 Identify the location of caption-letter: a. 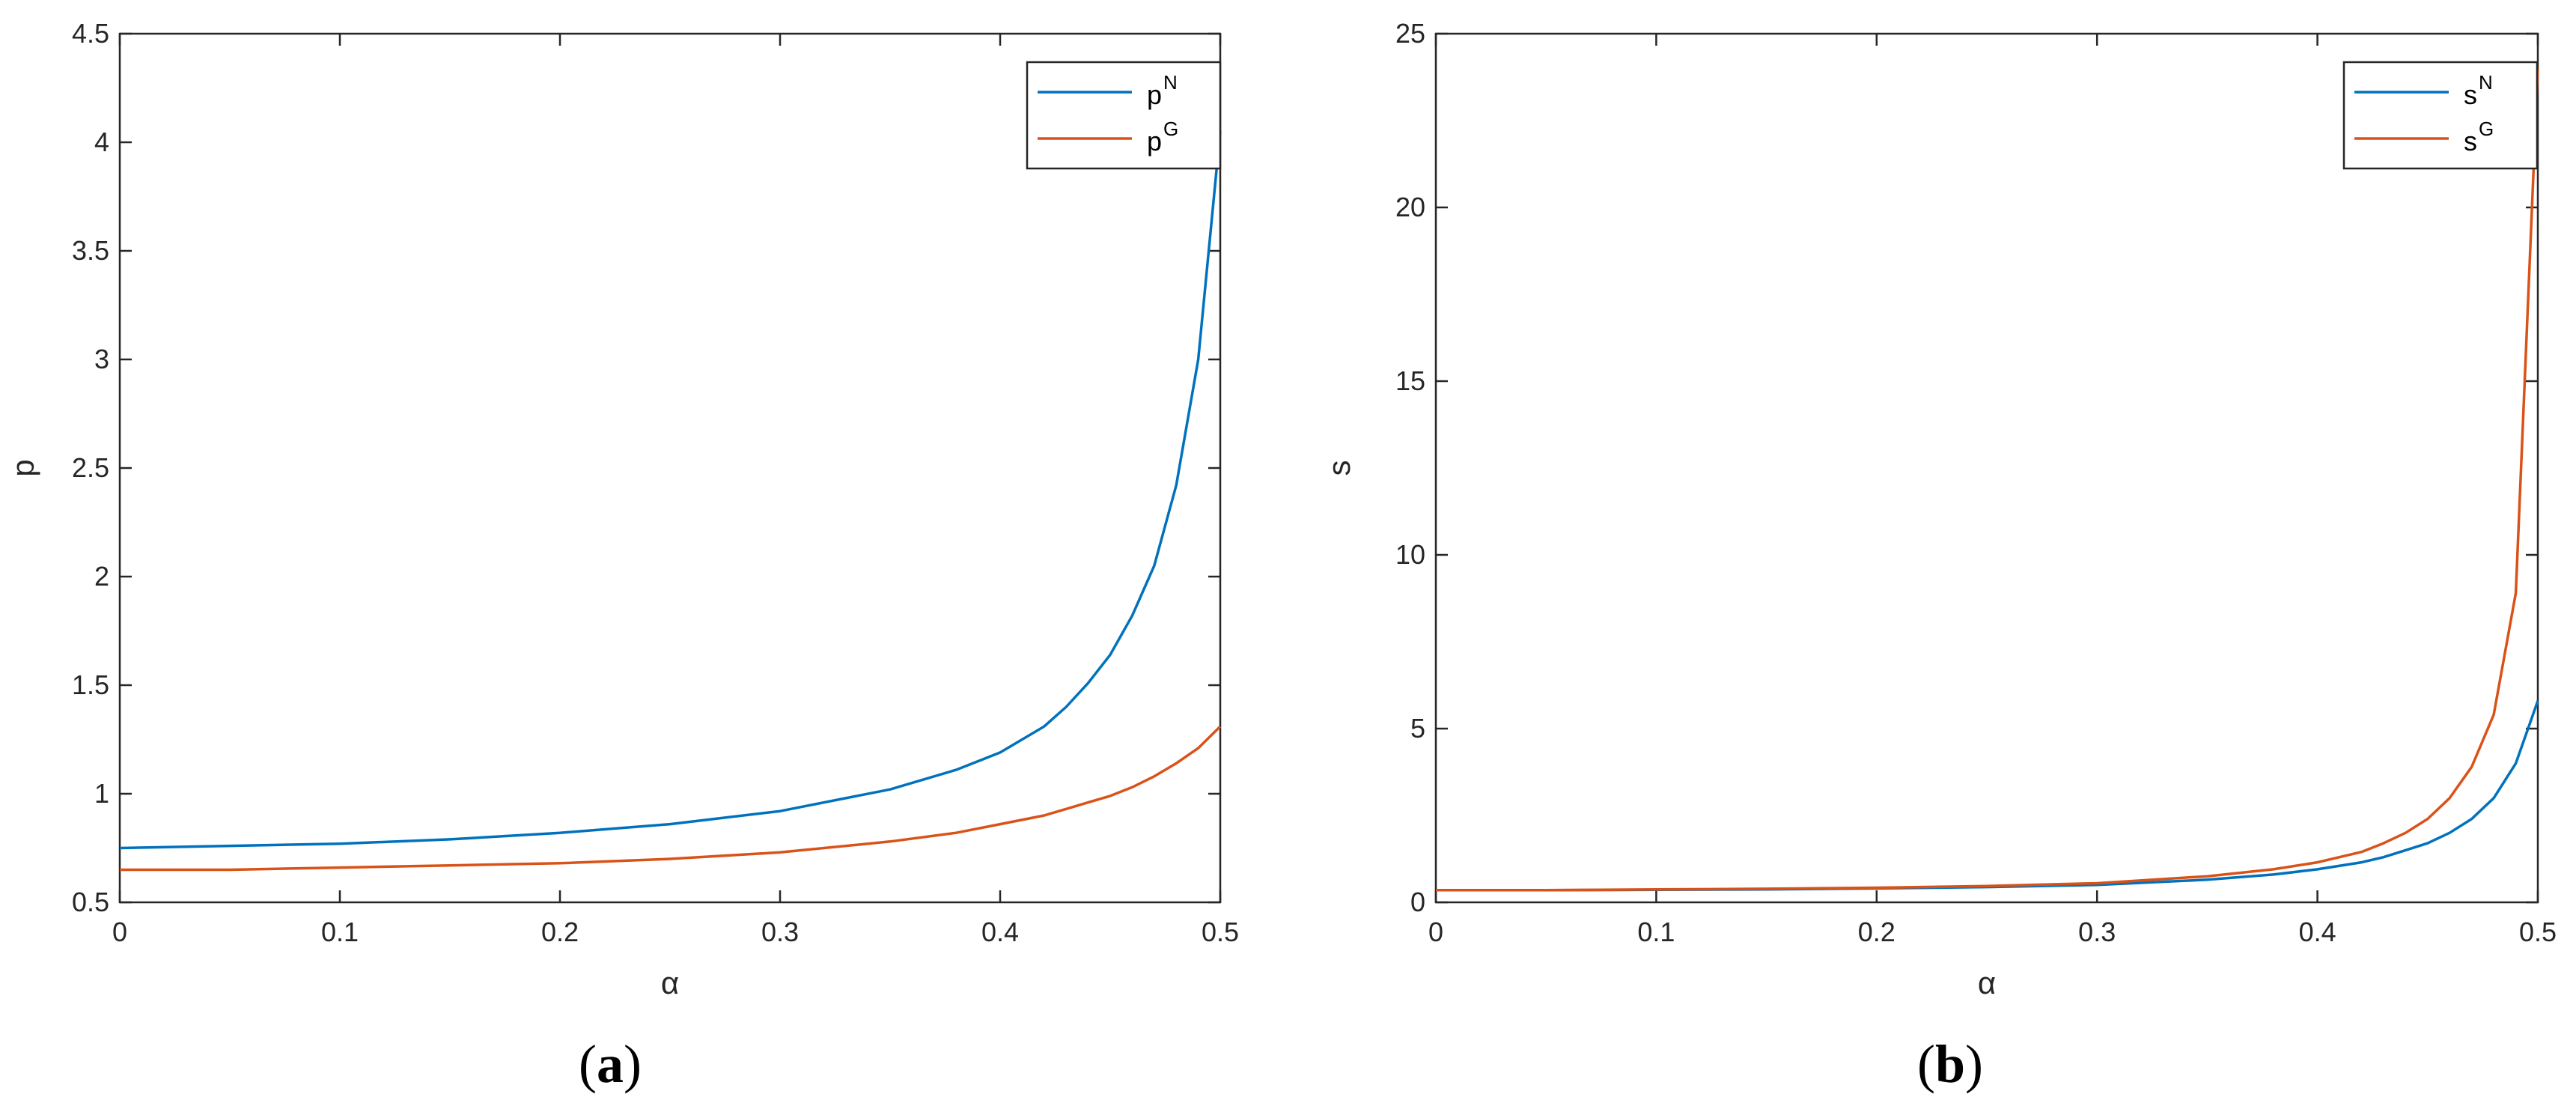
(610, 1064).